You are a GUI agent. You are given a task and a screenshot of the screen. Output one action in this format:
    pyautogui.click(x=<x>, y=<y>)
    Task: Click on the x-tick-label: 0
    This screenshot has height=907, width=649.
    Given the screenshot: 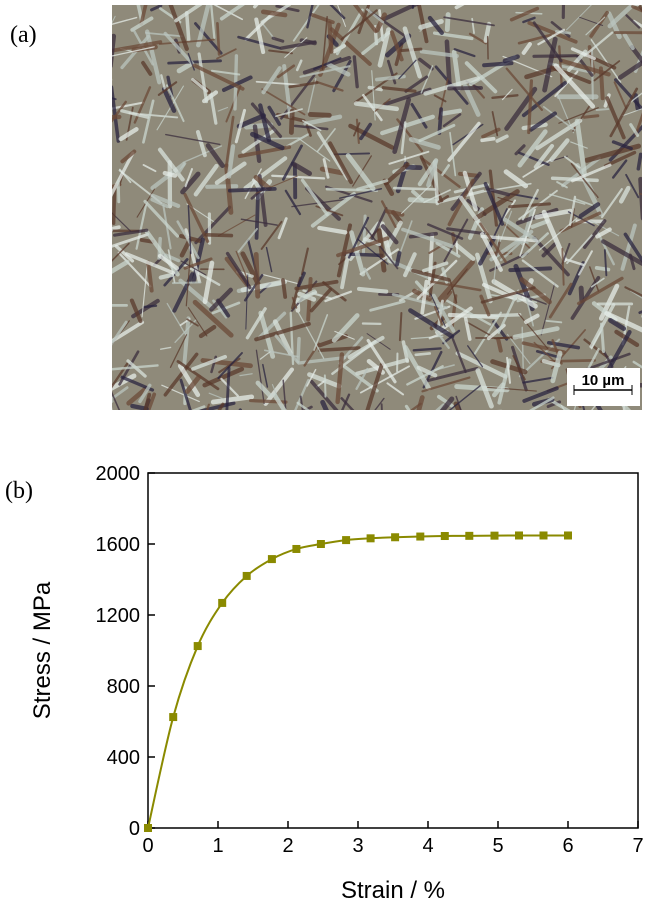 What is the action you would take?
    pyautogui.click(x=147, y=846)
    